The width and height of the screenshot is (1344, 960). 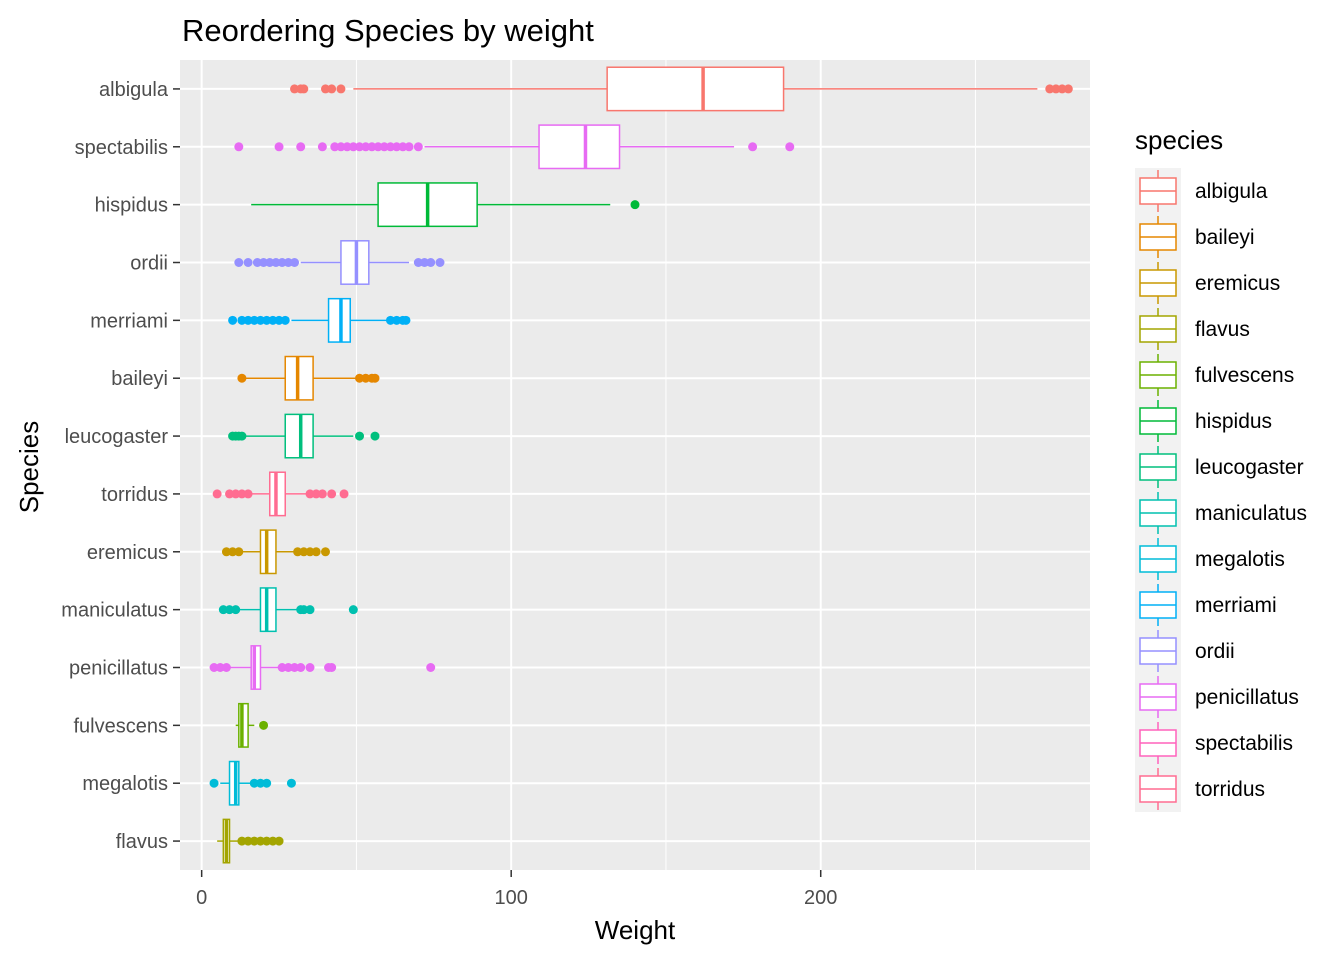 What do you see at coordinates (319, 320) in the screenshot?
I see `box-merriami` at bounding box center [319, 320].